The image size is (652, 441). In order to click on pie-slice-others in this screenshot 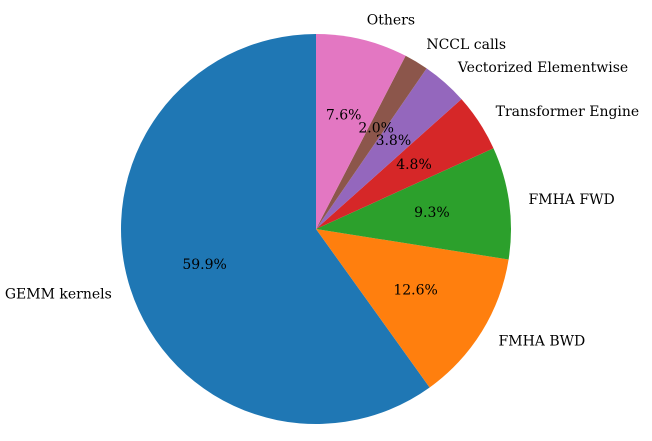, I will do `click(361, 131)`.